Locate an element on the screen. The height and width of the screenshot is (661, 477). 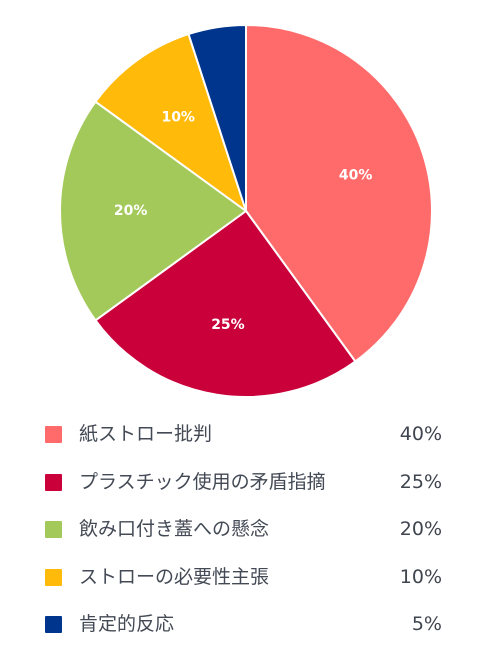
legend-value: 20% is located at coordinates (420, 529).